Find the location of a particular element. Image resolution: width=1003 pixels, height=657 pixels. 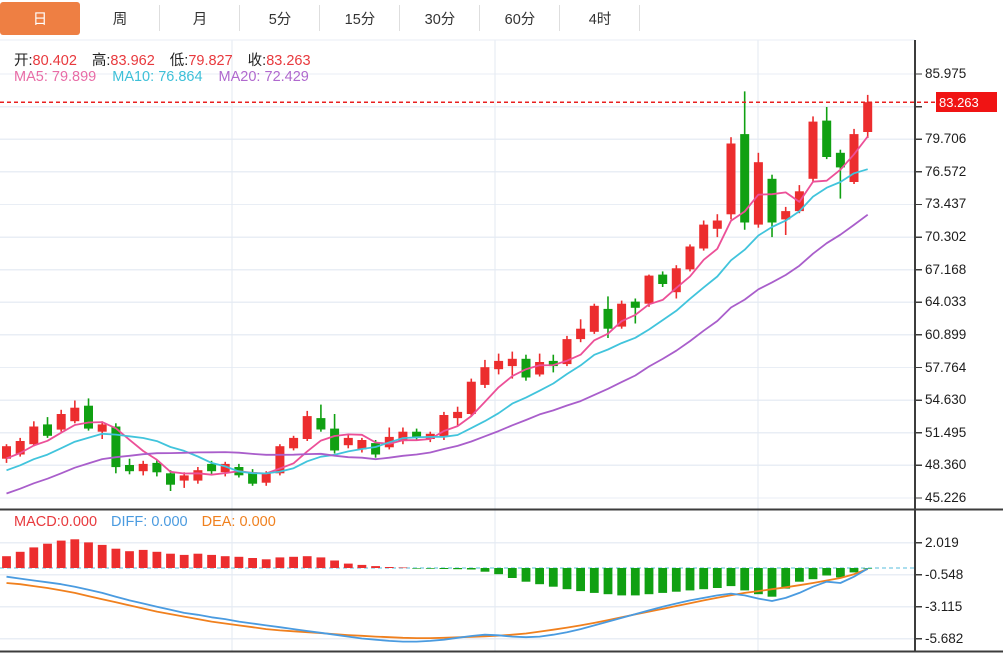

price-axis-label: 57.764 is located at coordinates (946, 367).